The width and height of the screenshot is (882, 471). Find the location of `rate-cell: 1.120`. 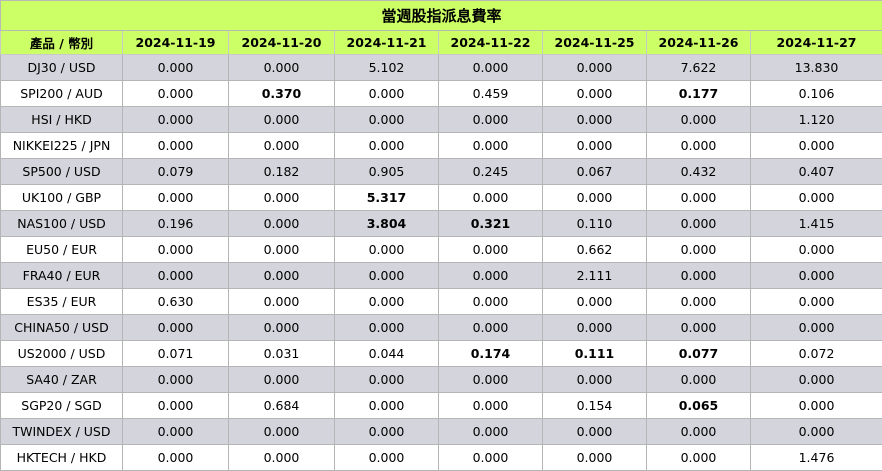

rate-cell: 1.120 is located at coordinates (816, 120).